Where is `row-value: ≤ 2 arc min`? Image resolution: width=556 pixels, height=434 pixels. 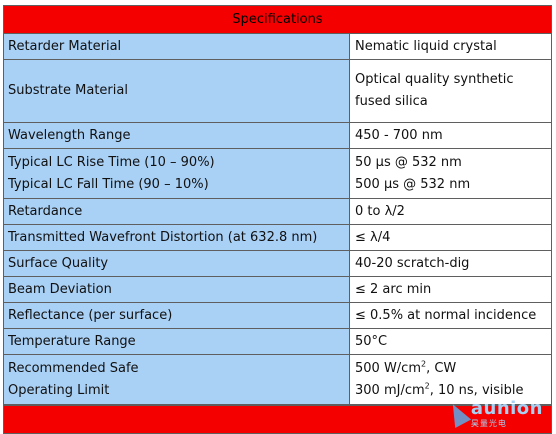
row-value: ≤ 2 arc min is located at coordinates (450, 289).